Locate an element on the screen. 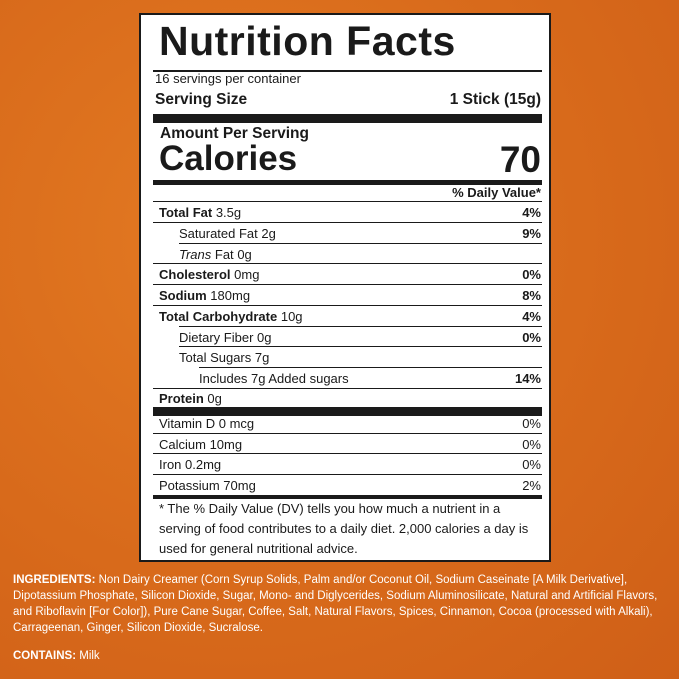 Image resolution: width=679 pixels, height=679 pixels. serving-size-value: 1 Stick (15g) is located at coordinates (495, 99).